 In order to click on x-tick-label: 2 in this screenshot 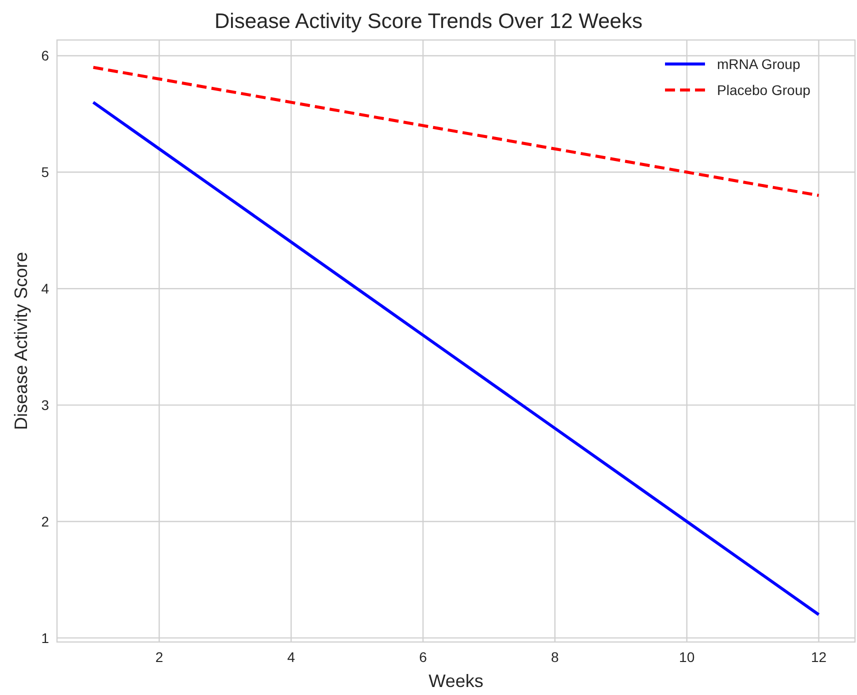, I will do `click(159, 657)`.